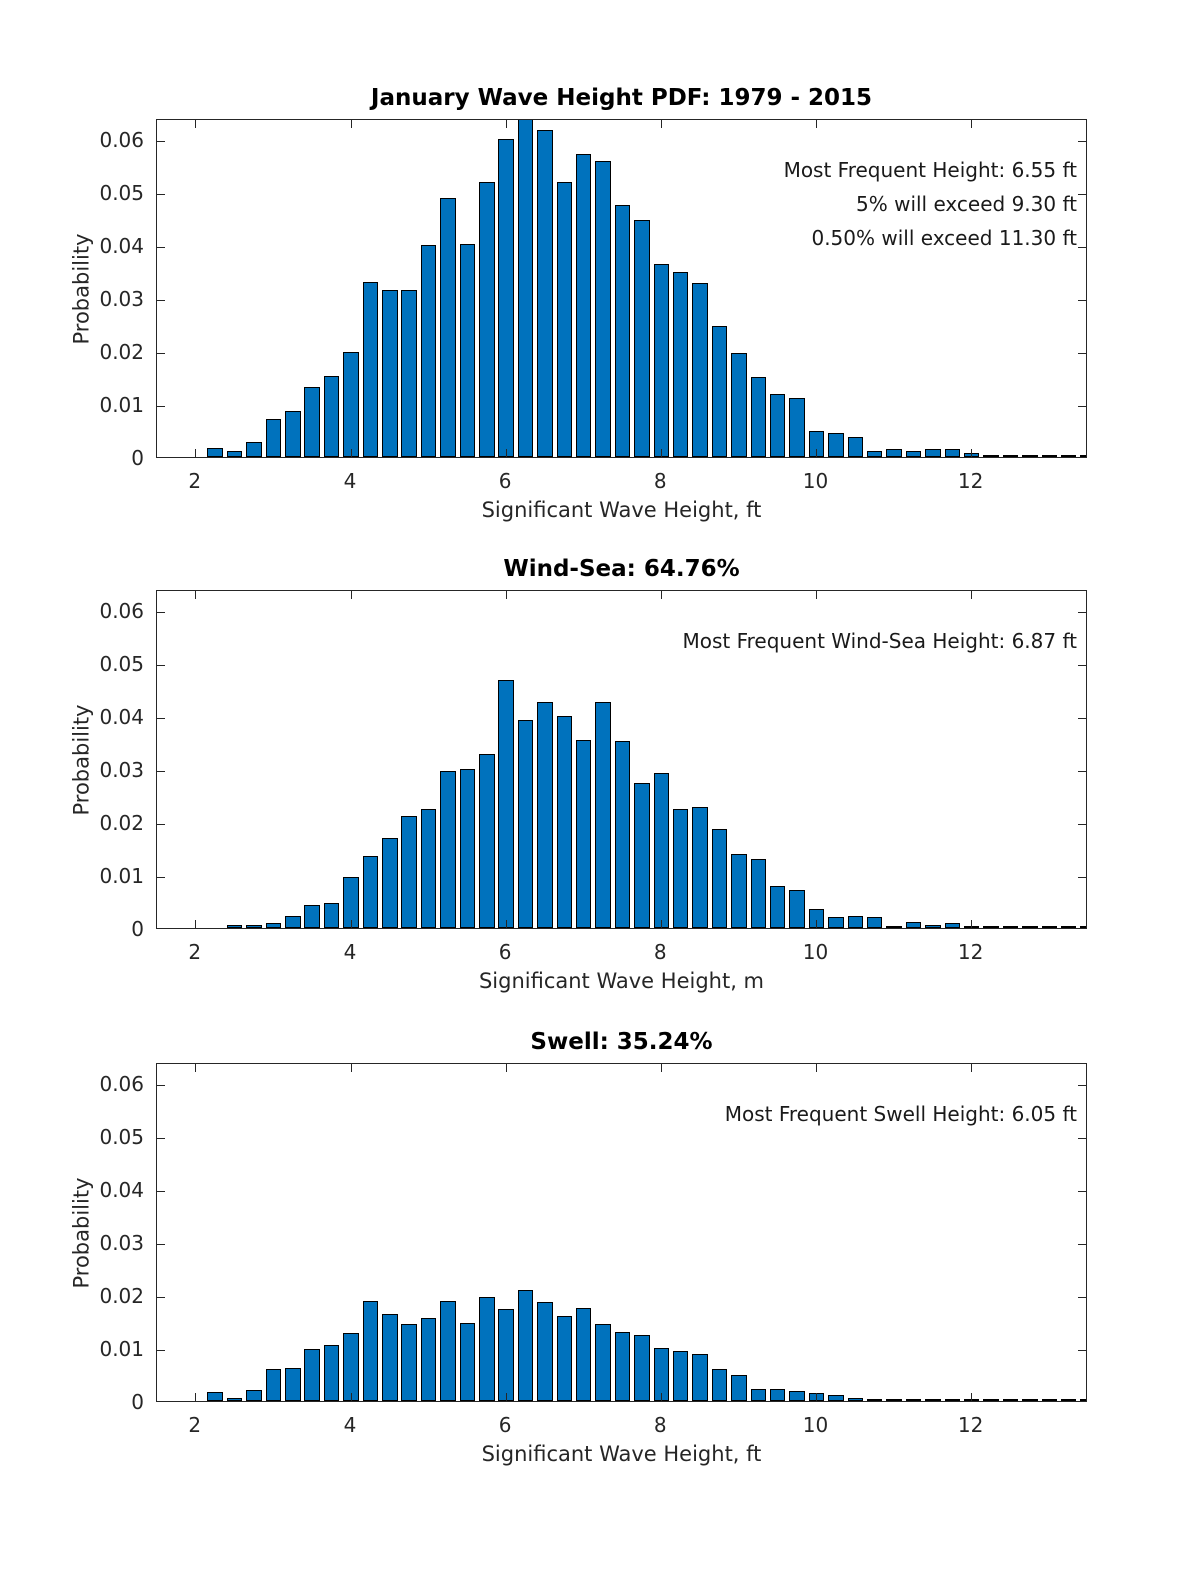  I want to click on y-tick-label: 0.03, so click(121, 770).